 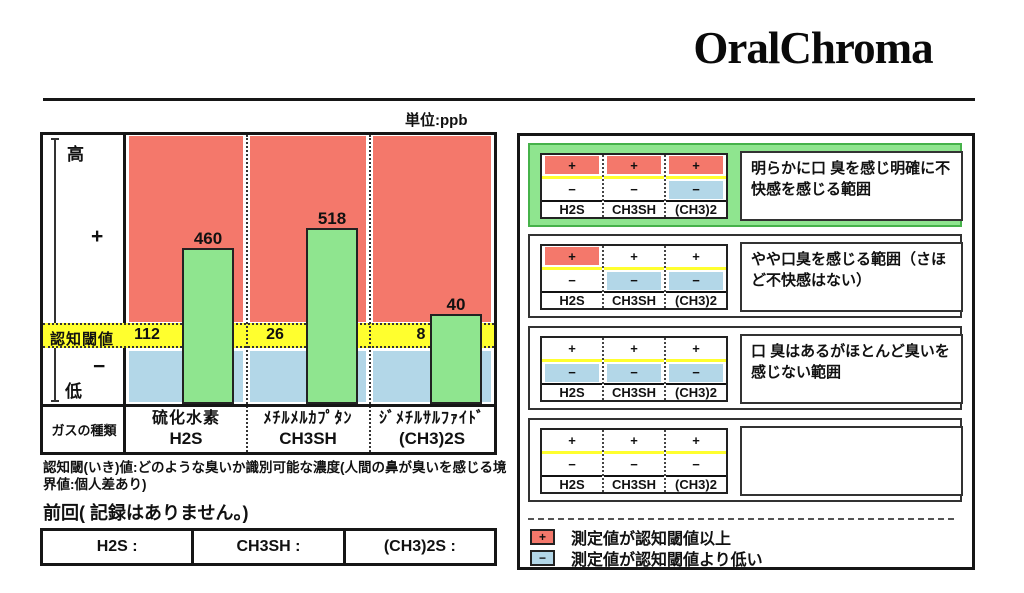 I want to click on range-description: 口 臭はあるがほとんど臭いを感じない範囲, so click(x=851, y=369).